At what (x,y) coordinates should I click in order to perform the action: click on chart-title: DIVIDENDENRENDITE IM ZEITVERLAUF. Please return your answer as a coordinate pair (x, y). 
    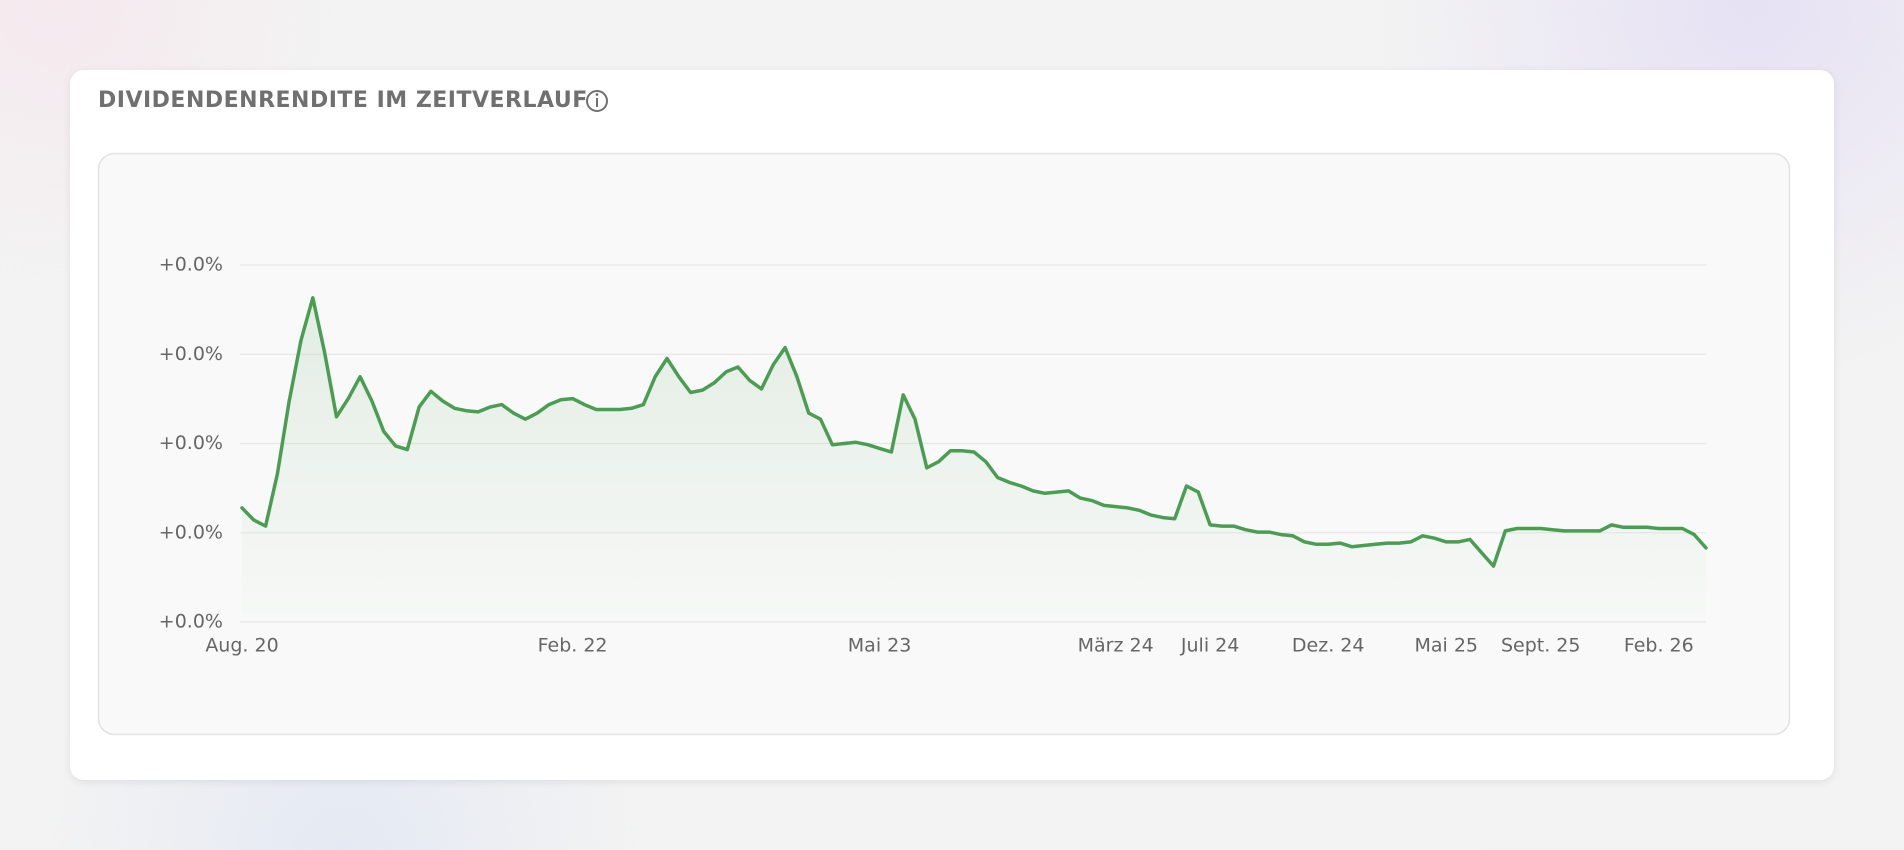
    Looking at the image, I should click on (343, 100).